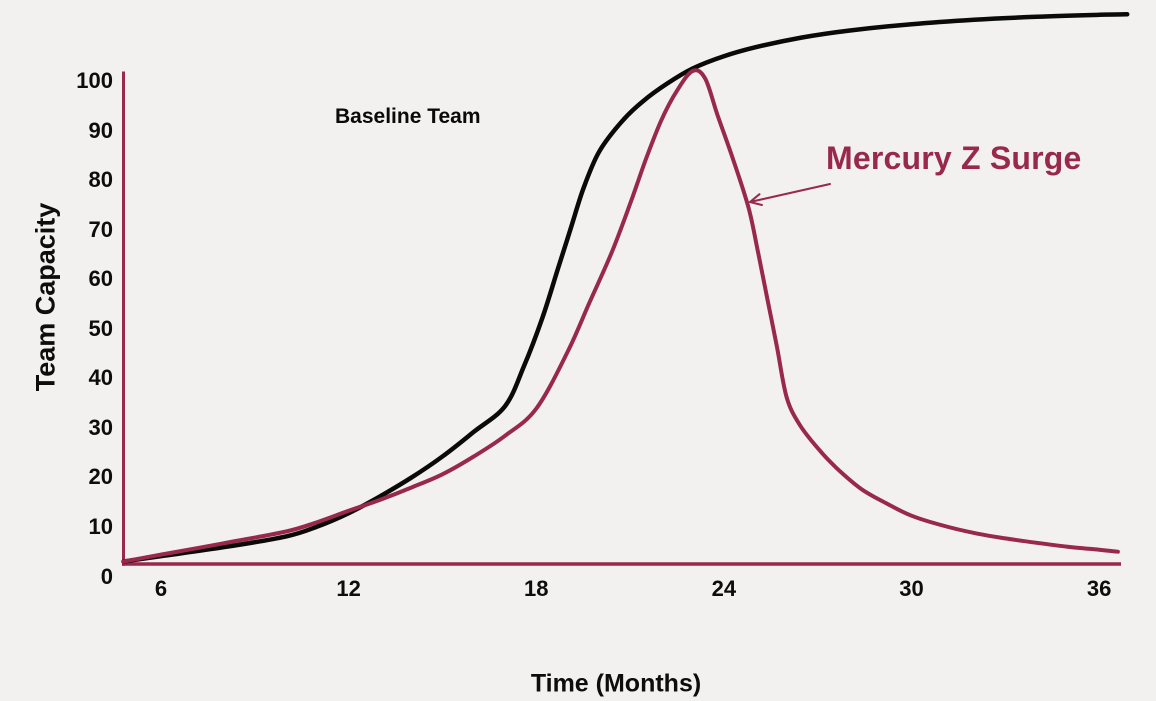  Describe the element at coordinates (954, 158) in the screenshot. I see `series-label-mercury-z-surge: Mercury Z Surge` at that location.